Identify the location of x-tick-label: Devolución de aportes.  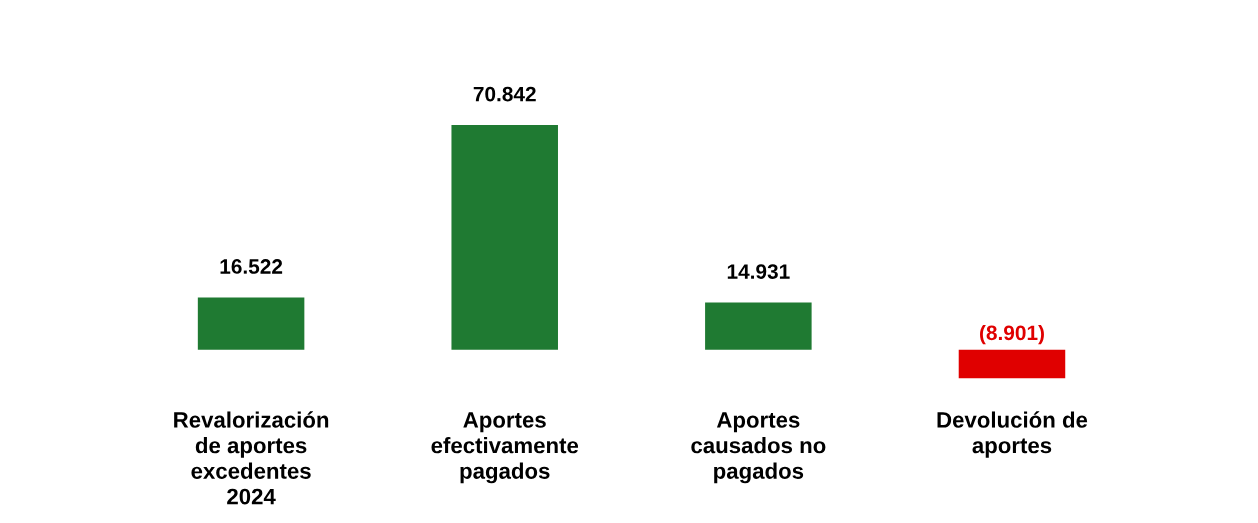
(1012, 434).